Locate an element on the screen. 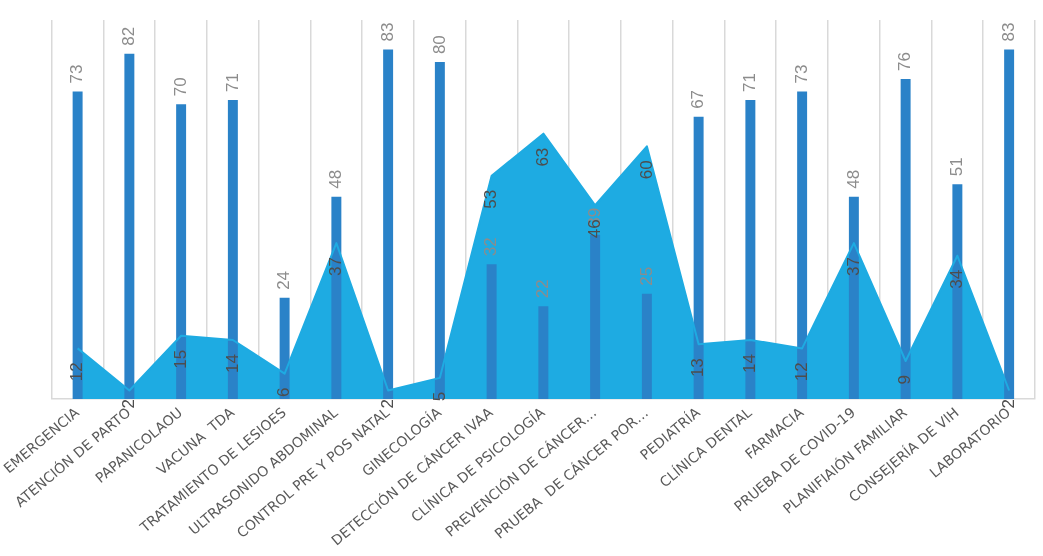 This screenshot has height=556, width=1043. data-label: 5 is located at coordinates (439, 396).